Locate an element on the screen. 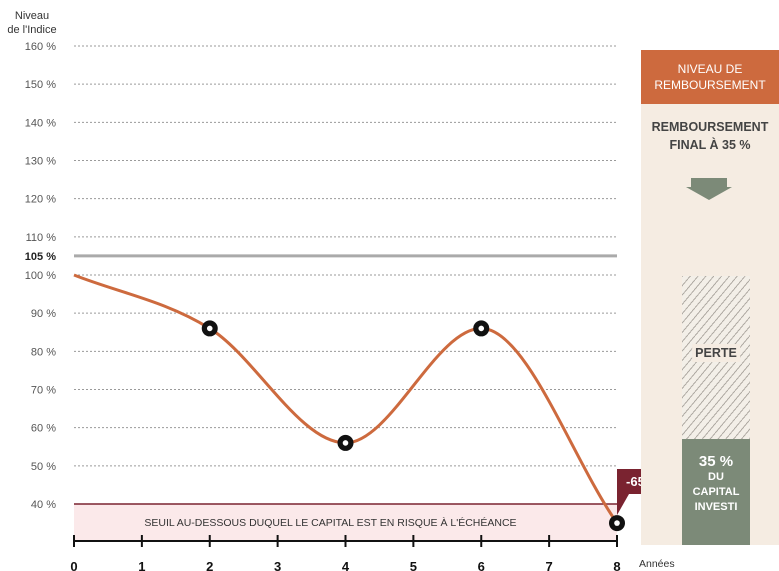 This screenshot has height=571, width=779. loss-bar: PERTE is located at coordinates (716, 357).